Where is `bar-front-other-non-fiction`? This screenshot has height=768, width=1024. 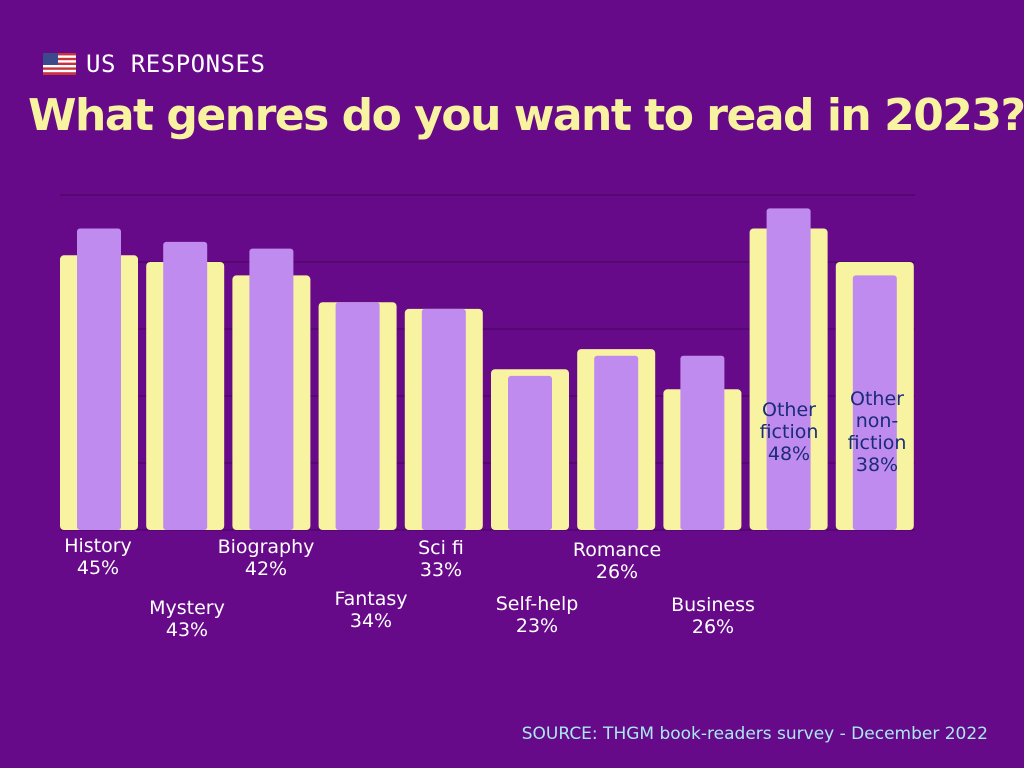
bar-front-other-non-fiction is located at coordinates (874, 402).